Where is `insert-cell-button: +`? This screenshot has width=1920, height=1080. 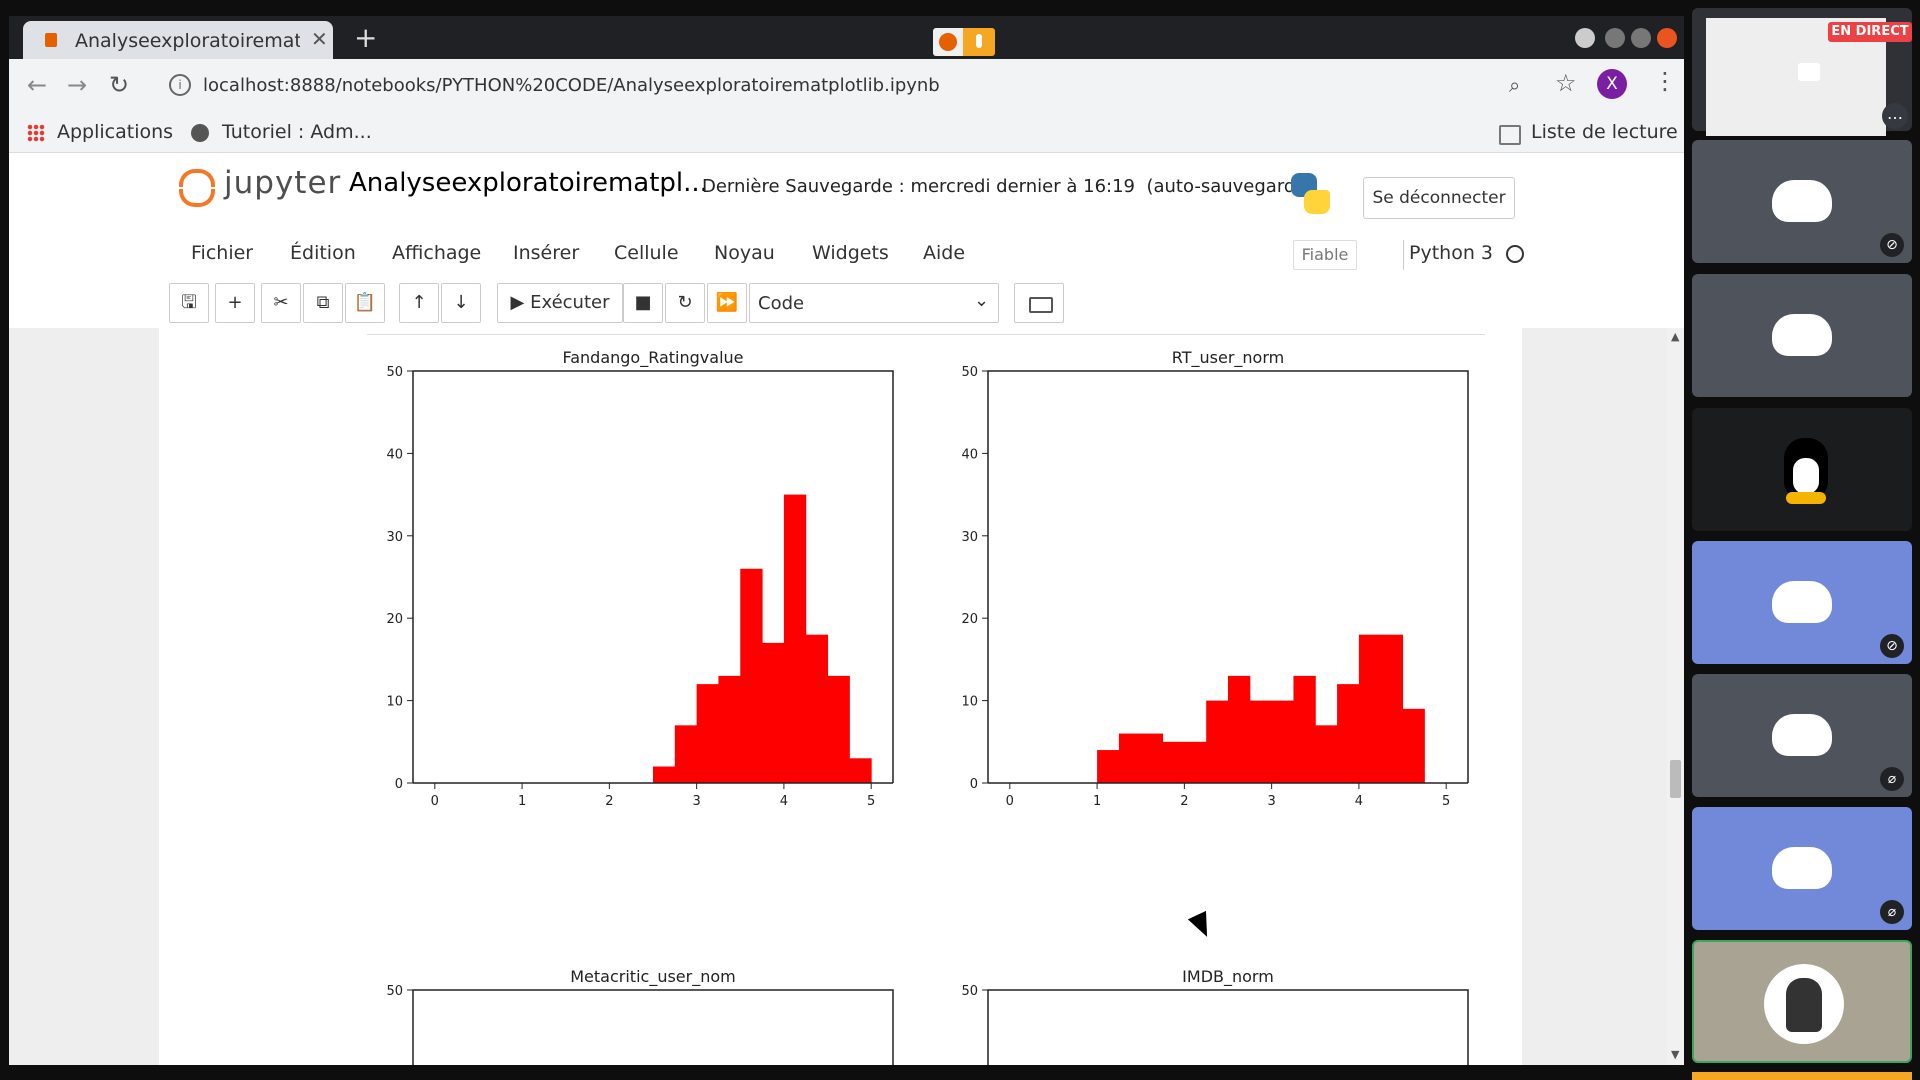
insert-cell-button: + is located at coordinates (235, 303).